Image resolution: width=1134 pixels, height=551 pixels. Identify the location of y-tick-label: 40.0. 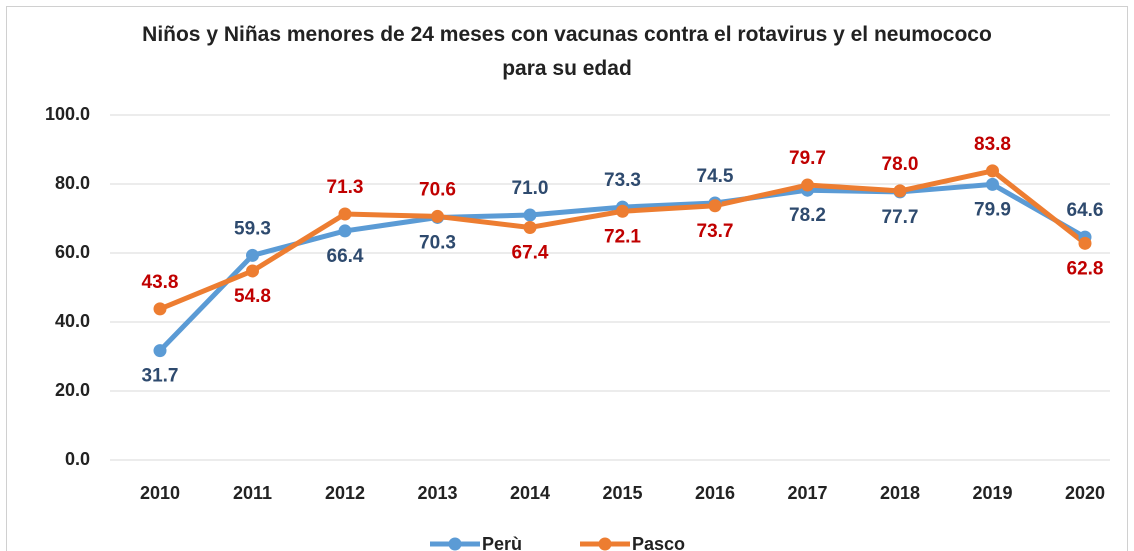
(72, 321).